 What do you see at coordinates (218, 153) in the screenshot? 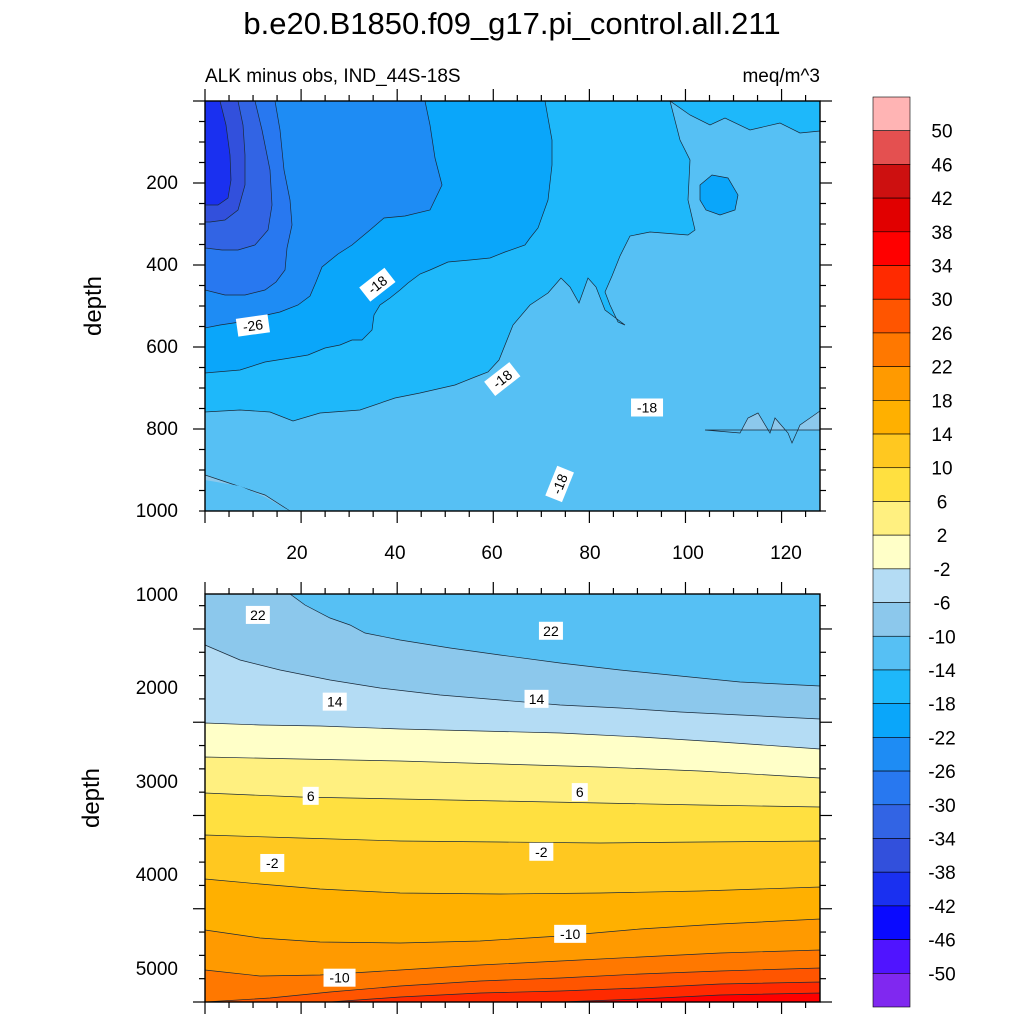
I see `upper-band-m42` at bounding box center [218, 153].